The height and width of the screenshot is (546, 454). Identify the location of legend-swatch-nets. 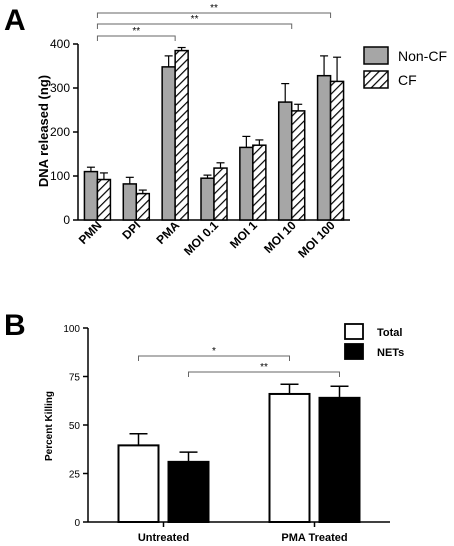
(354, 351).